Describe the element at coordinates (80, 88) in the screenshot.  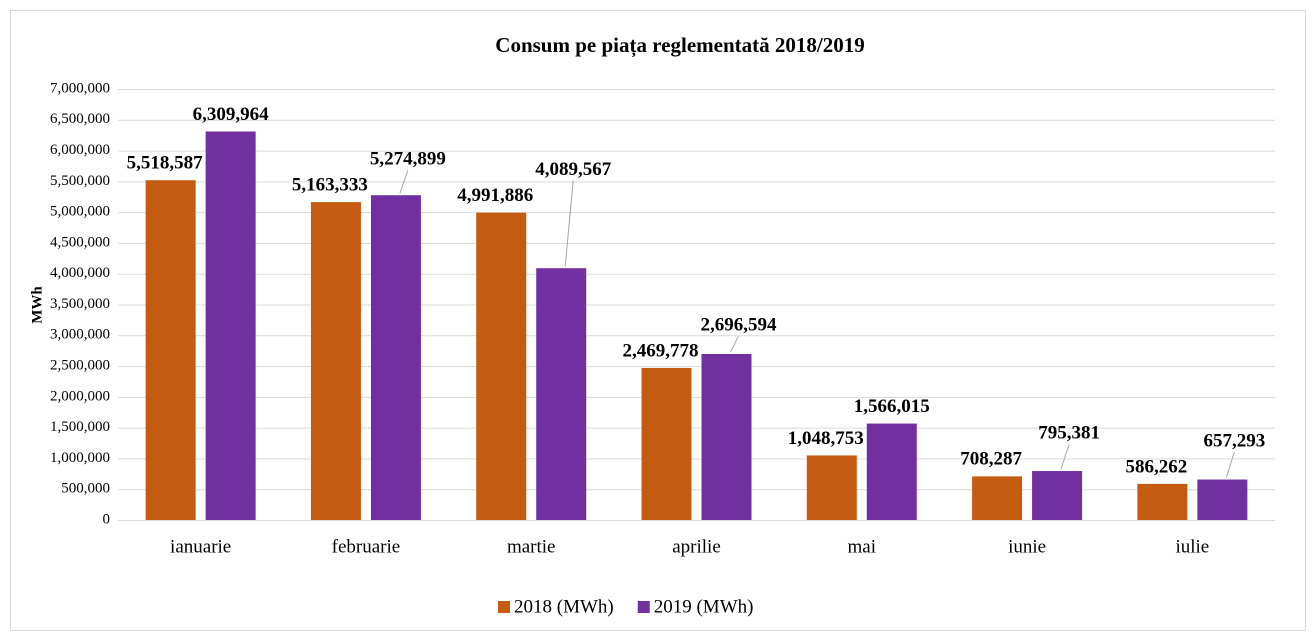
I see `y-tick-label: 7,000,000` at that location.